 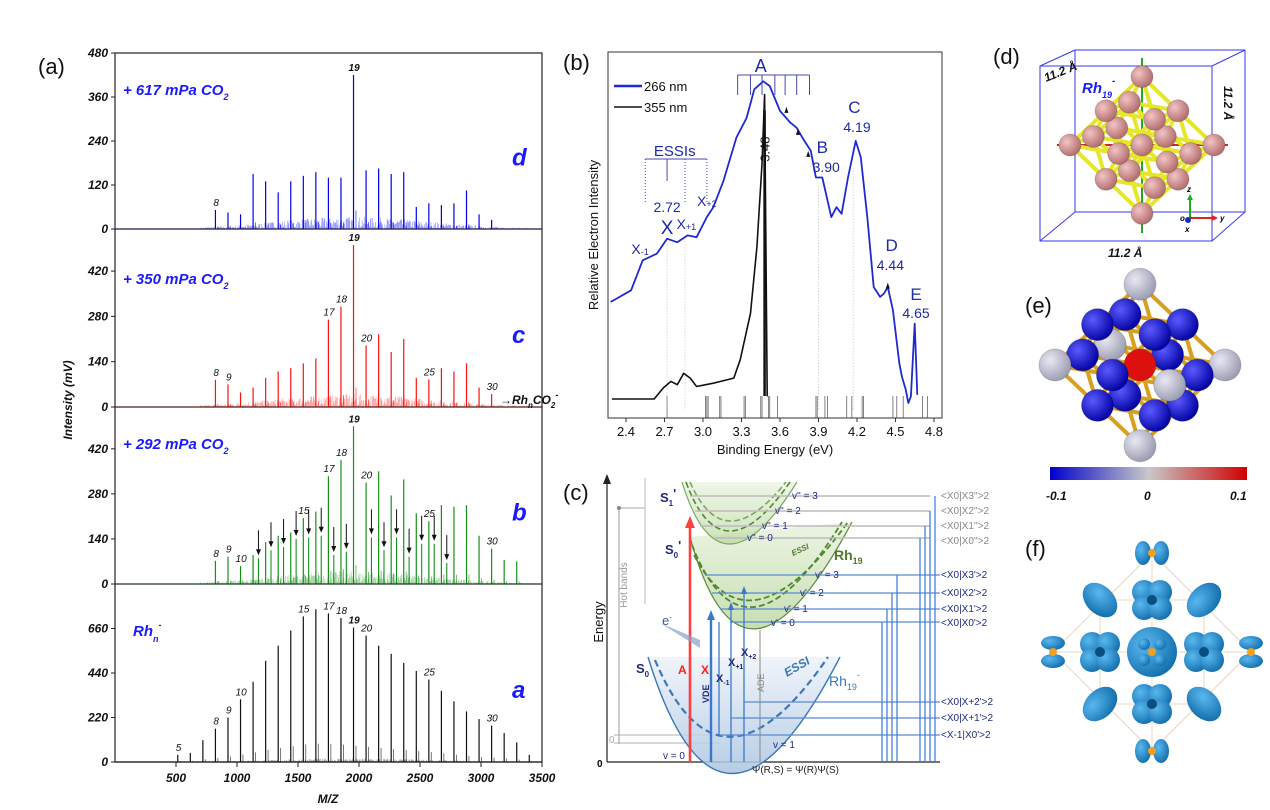 I want to click on zero-hot-label: 0, so click(x=612, y=740).